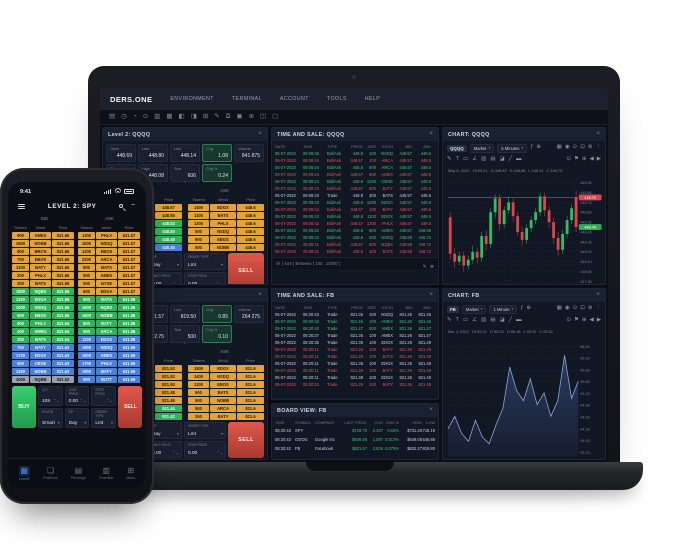 This screenshot has width=686, height=558. What do you see at coordinates (77, 283) in the screenshot?
I see `ladder-row: 300 BATS 521.55 500 NYSE 521.57` at bounding box center [77, 283].